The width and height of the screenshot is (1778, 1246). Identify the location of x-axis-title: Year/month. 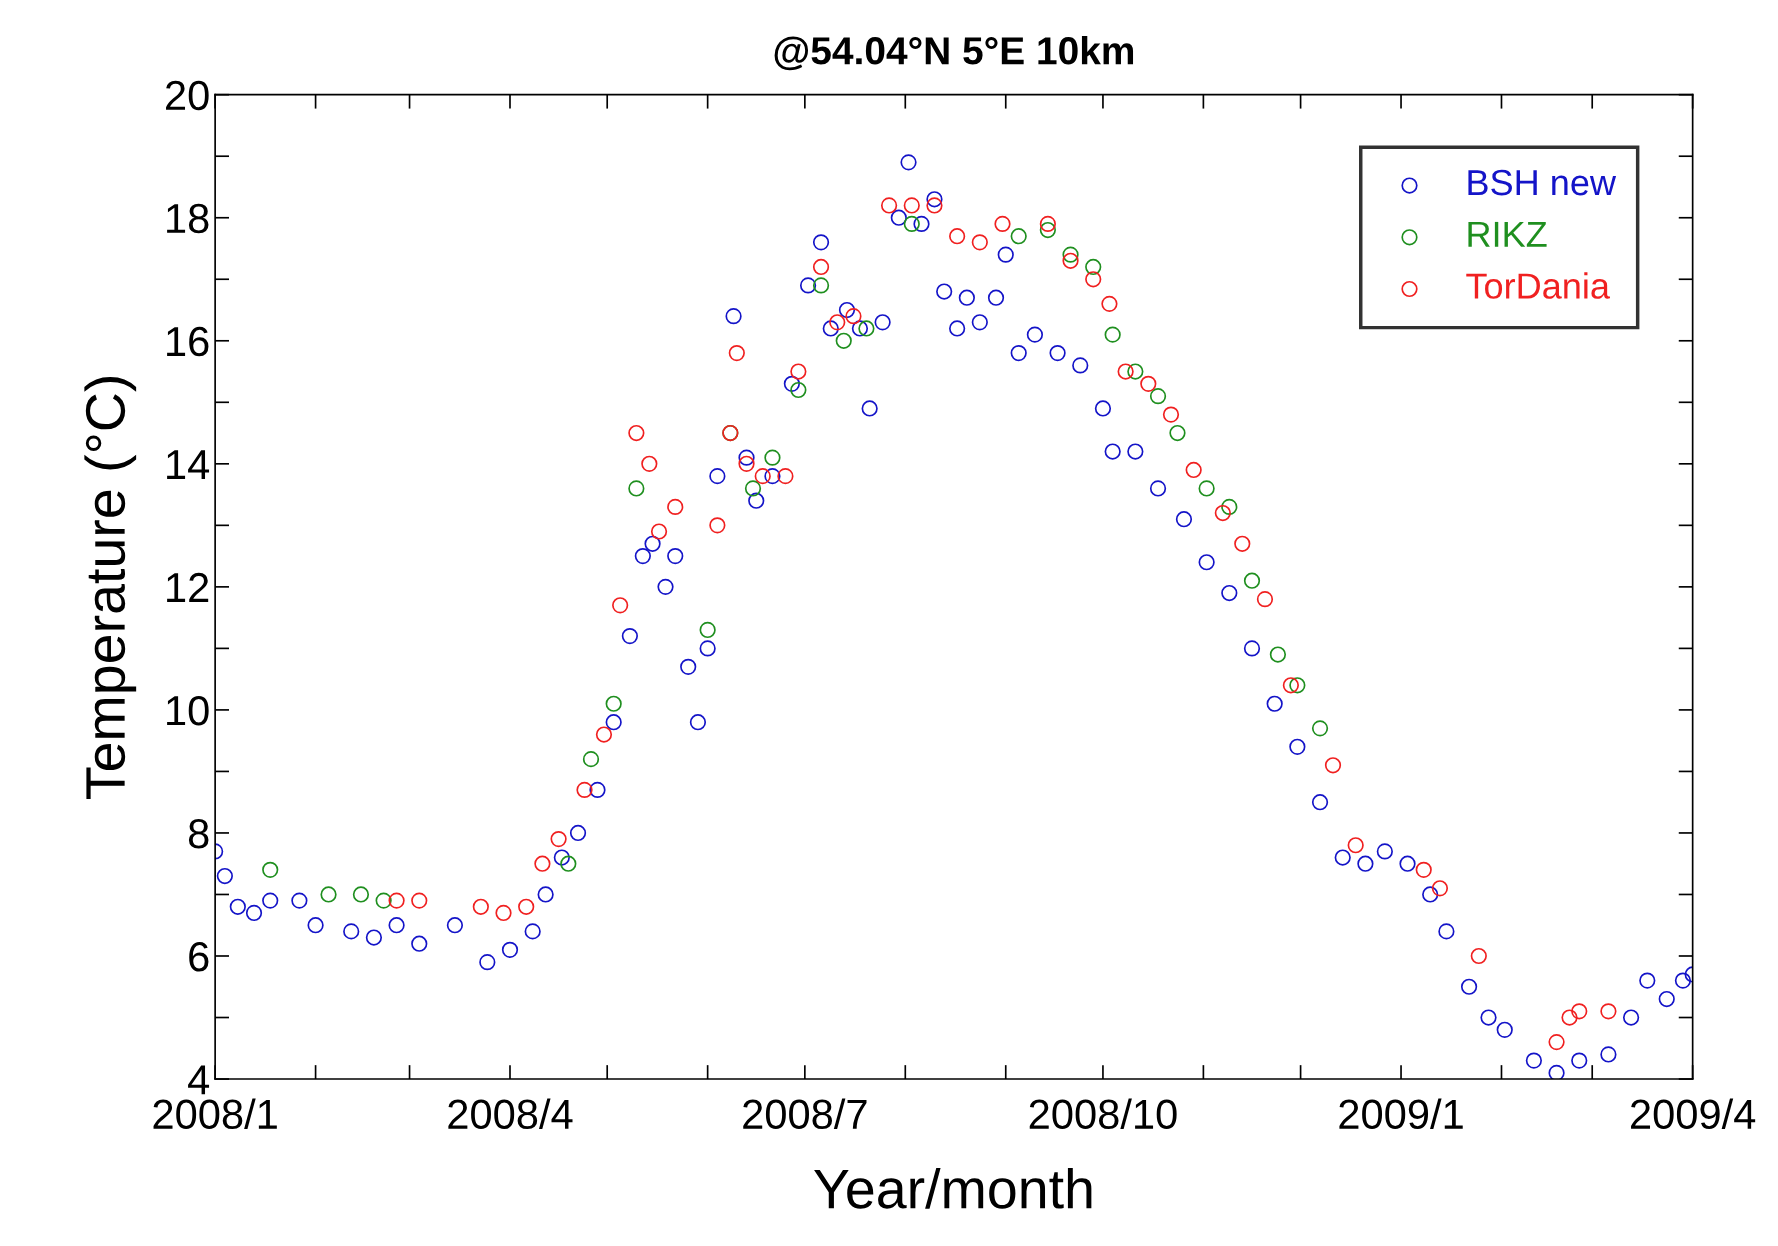
(953, 1188).